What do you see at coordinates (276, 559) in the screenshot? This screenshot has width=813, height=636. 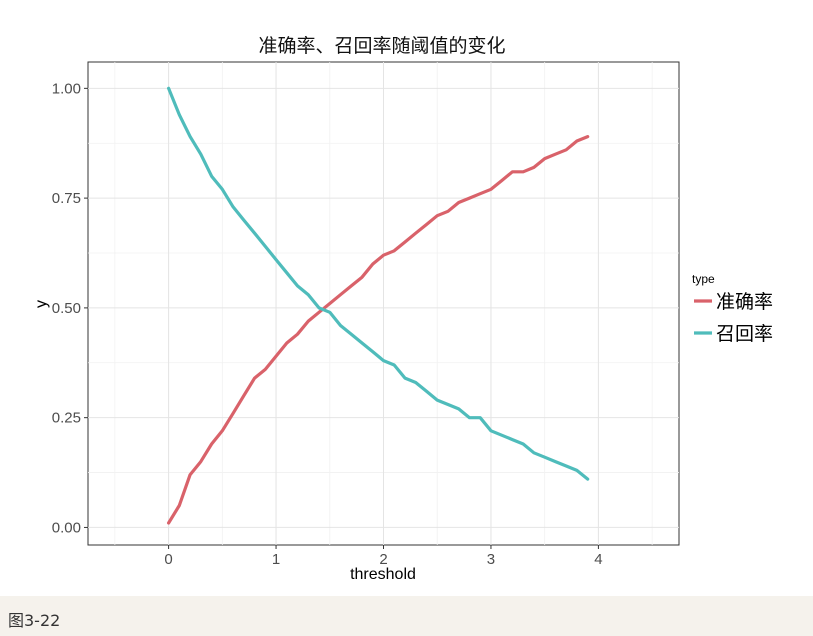 I see `x-tick-label: 1` at bounding box center [276, 559].